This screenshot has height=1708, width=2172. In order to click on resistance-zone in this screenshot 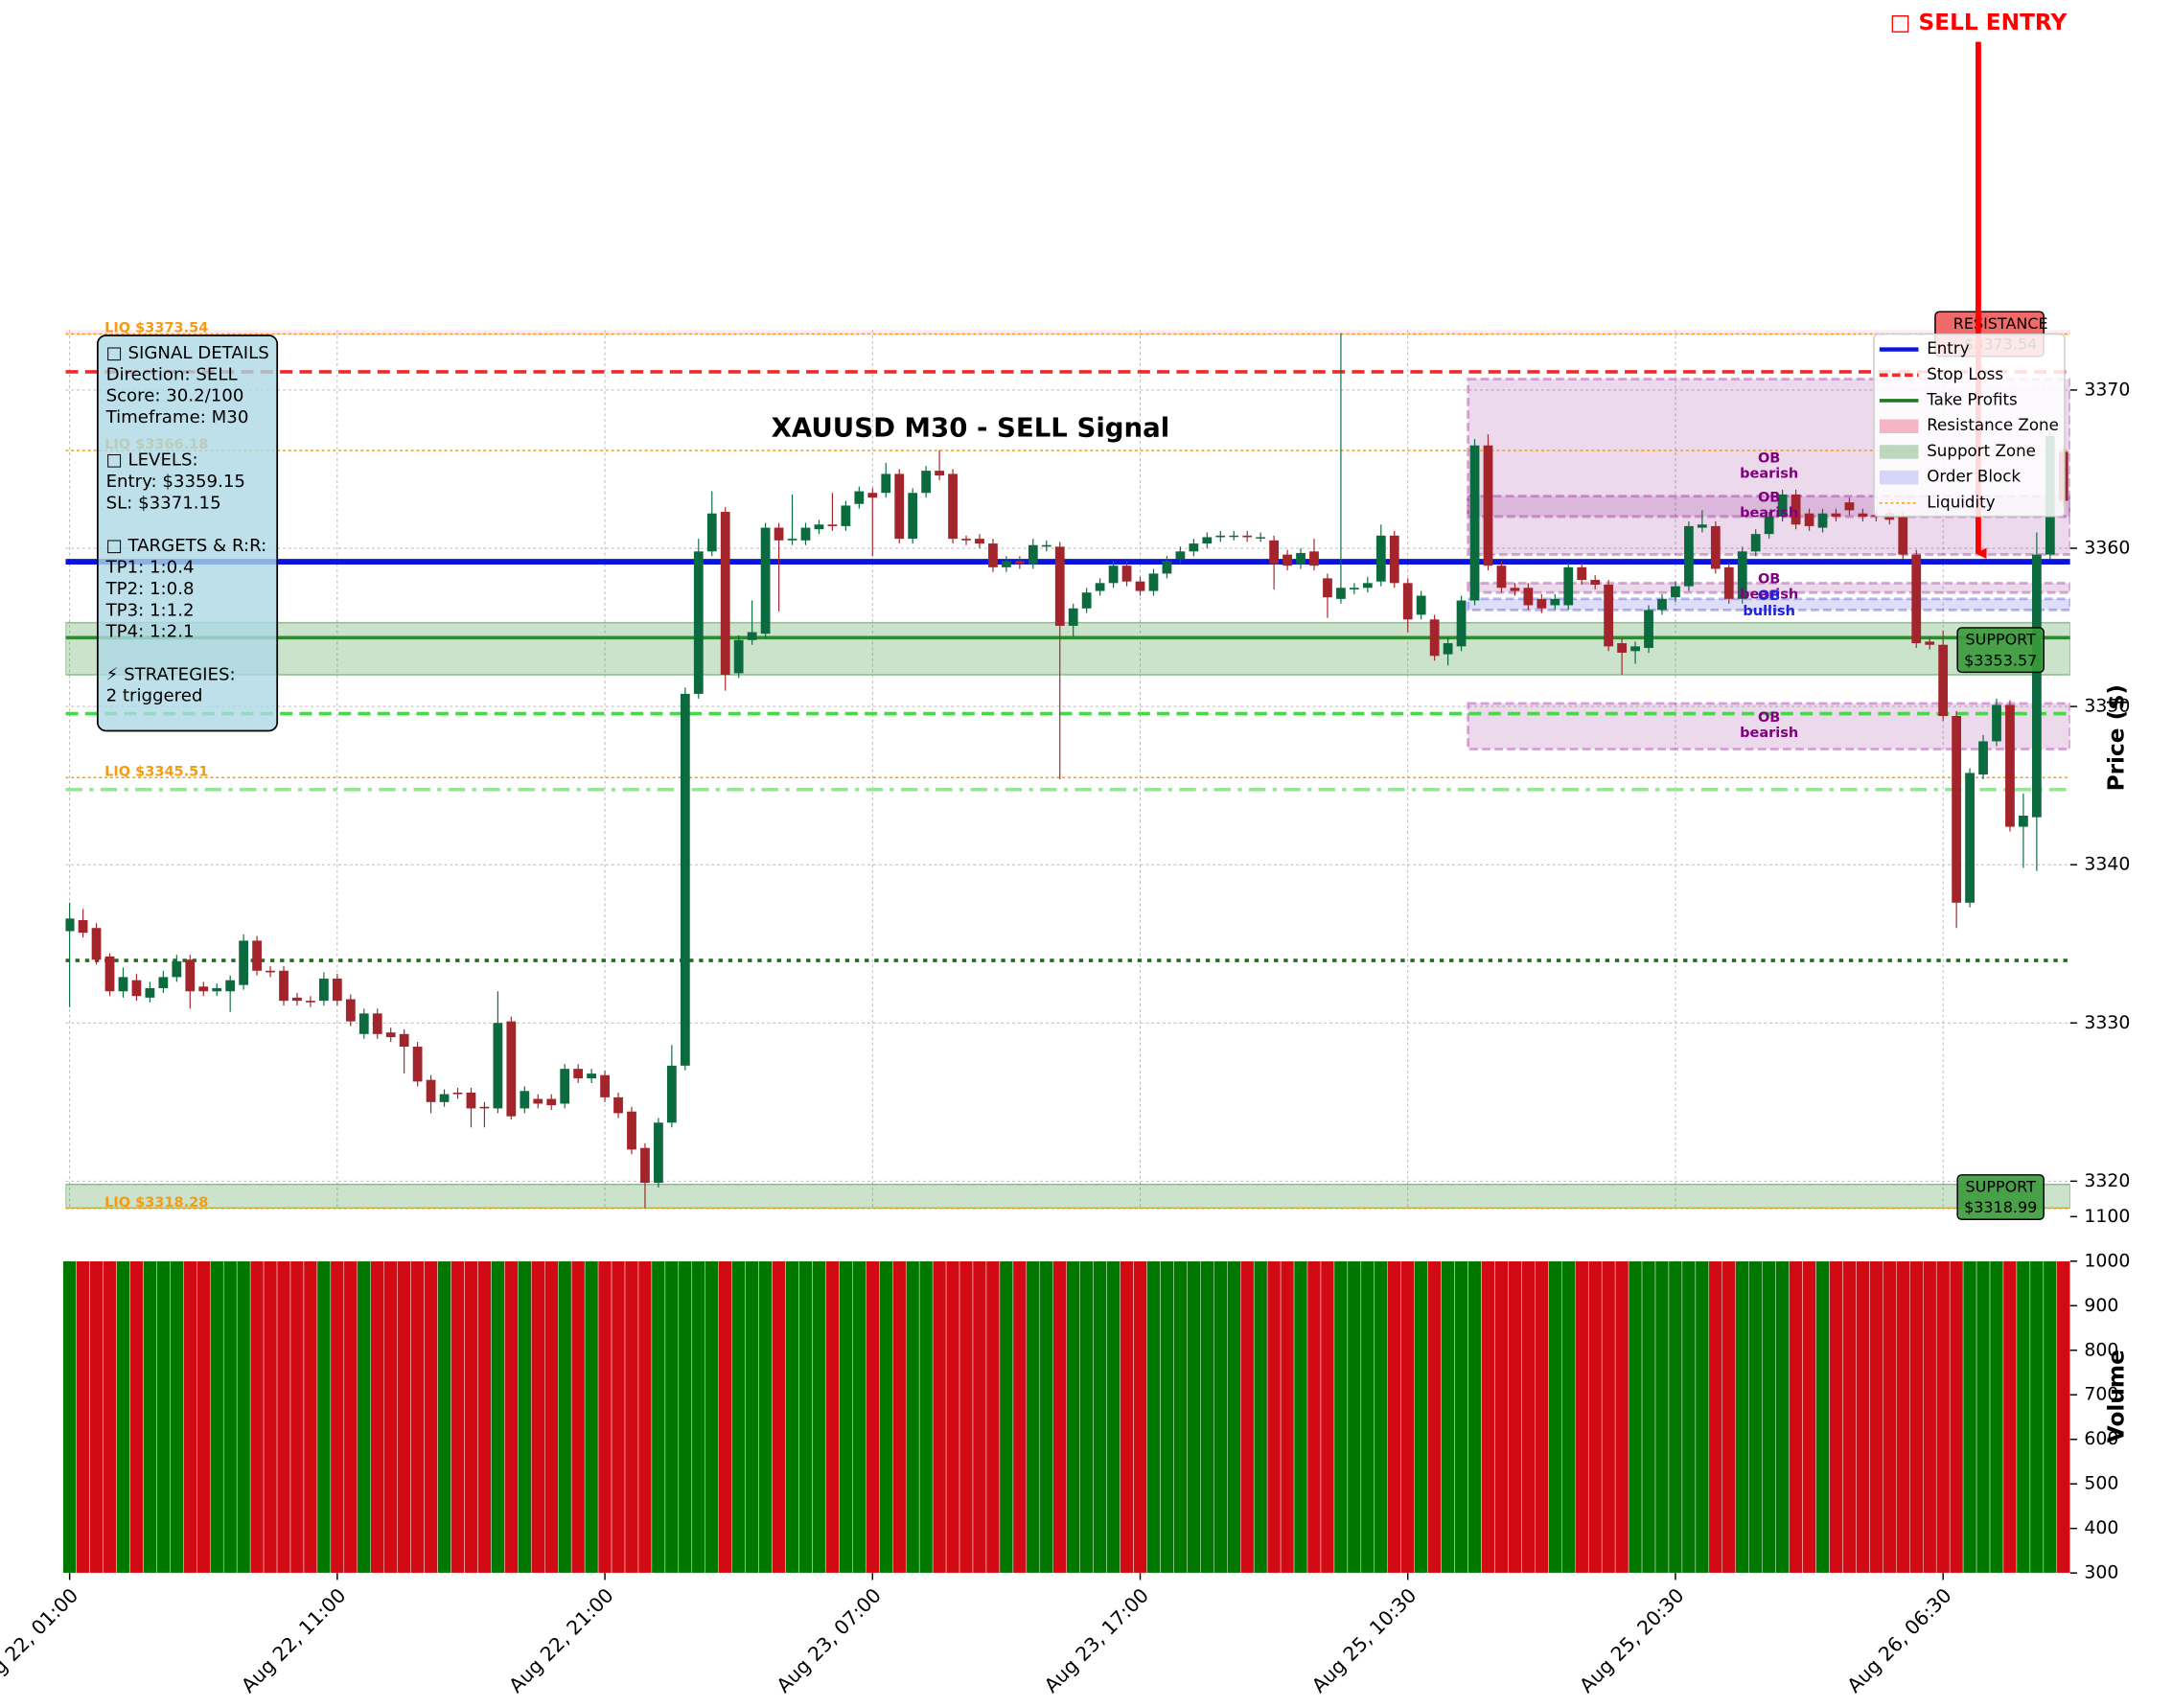, I will do `click(1068, 332)`.